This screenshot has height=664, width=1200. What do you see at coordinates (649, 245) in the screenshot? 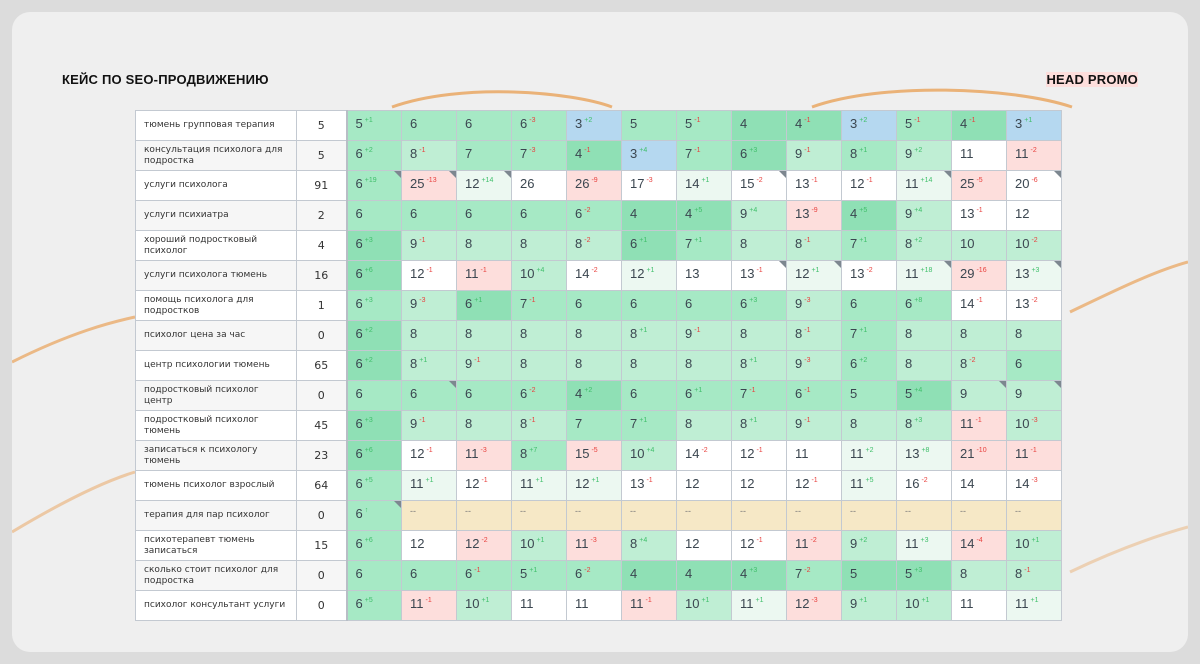
I see `position-cell: 6 +1` at bounding box center [649, 245].